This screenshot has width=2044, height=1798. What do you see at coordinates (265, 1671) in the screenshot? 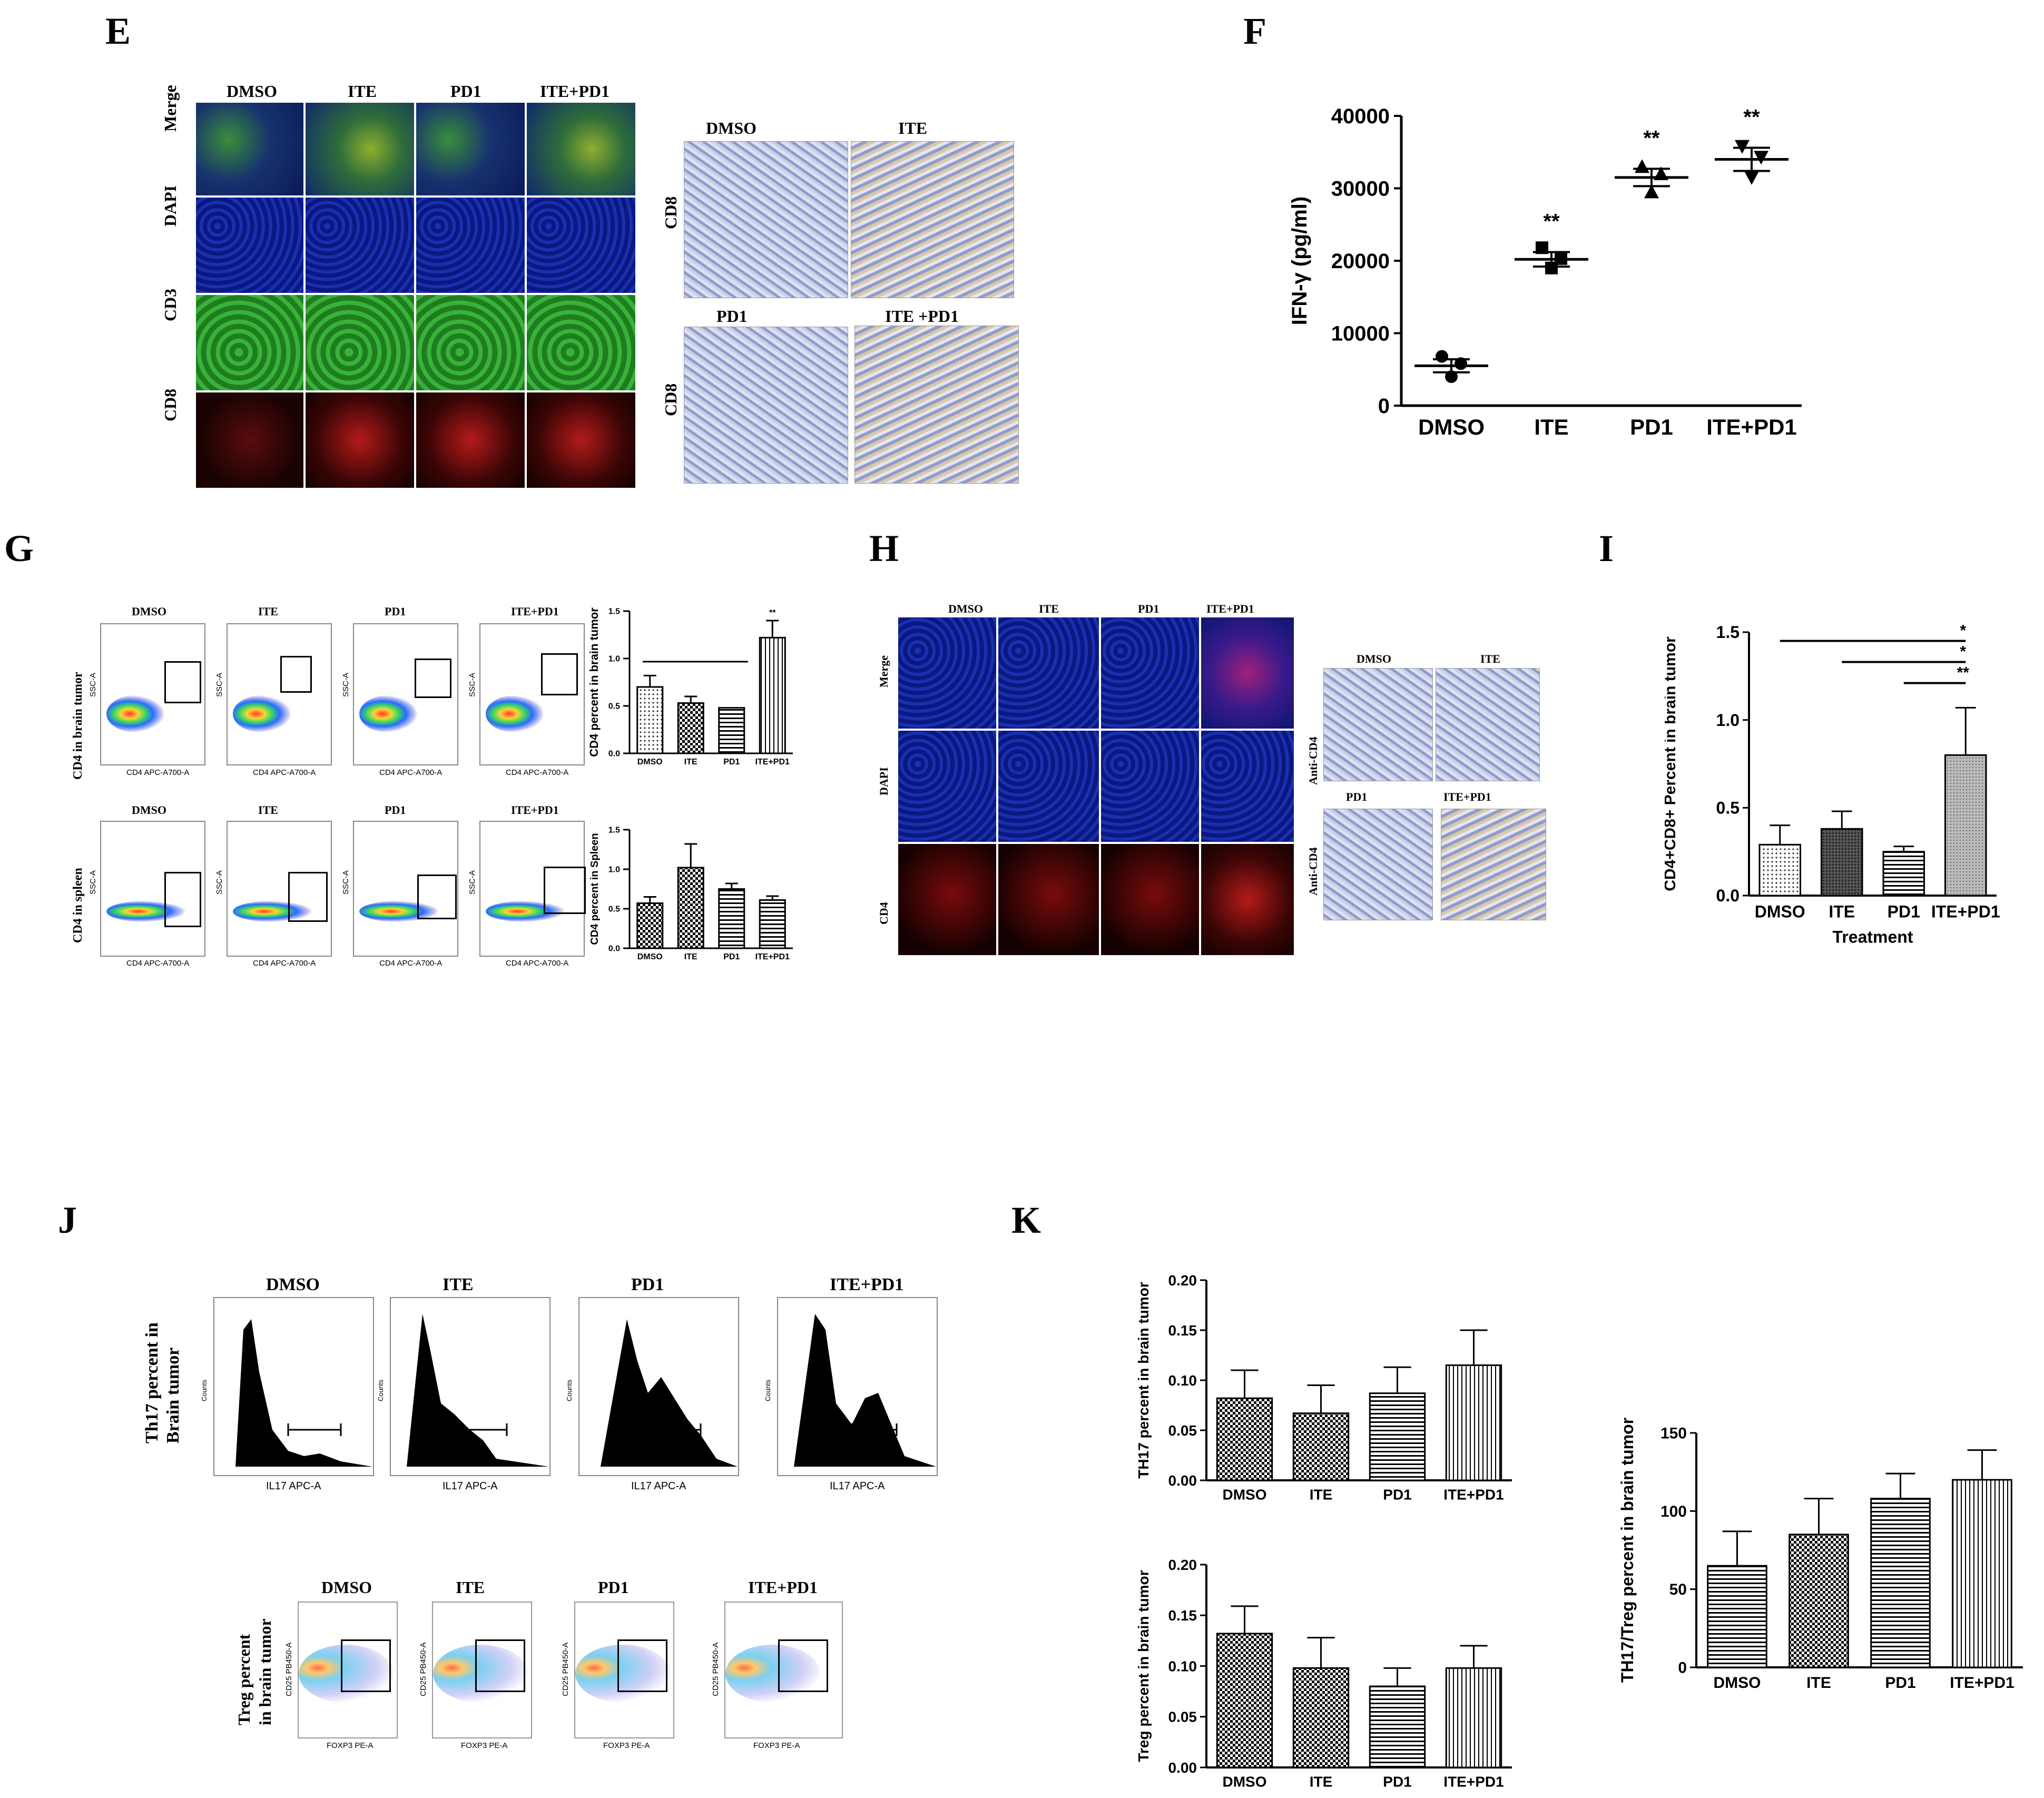
I see `j-treg-row-label-2: in brain tumor` at bounding box center [265, 1671].